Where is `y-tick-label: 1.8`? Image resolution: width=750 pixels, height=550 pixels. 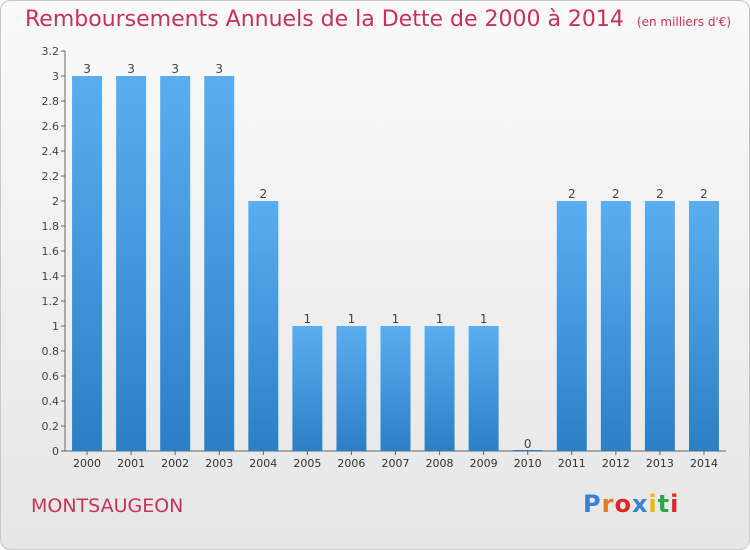 y-tick-label: 1.8 is located at coordinates (51, 226).